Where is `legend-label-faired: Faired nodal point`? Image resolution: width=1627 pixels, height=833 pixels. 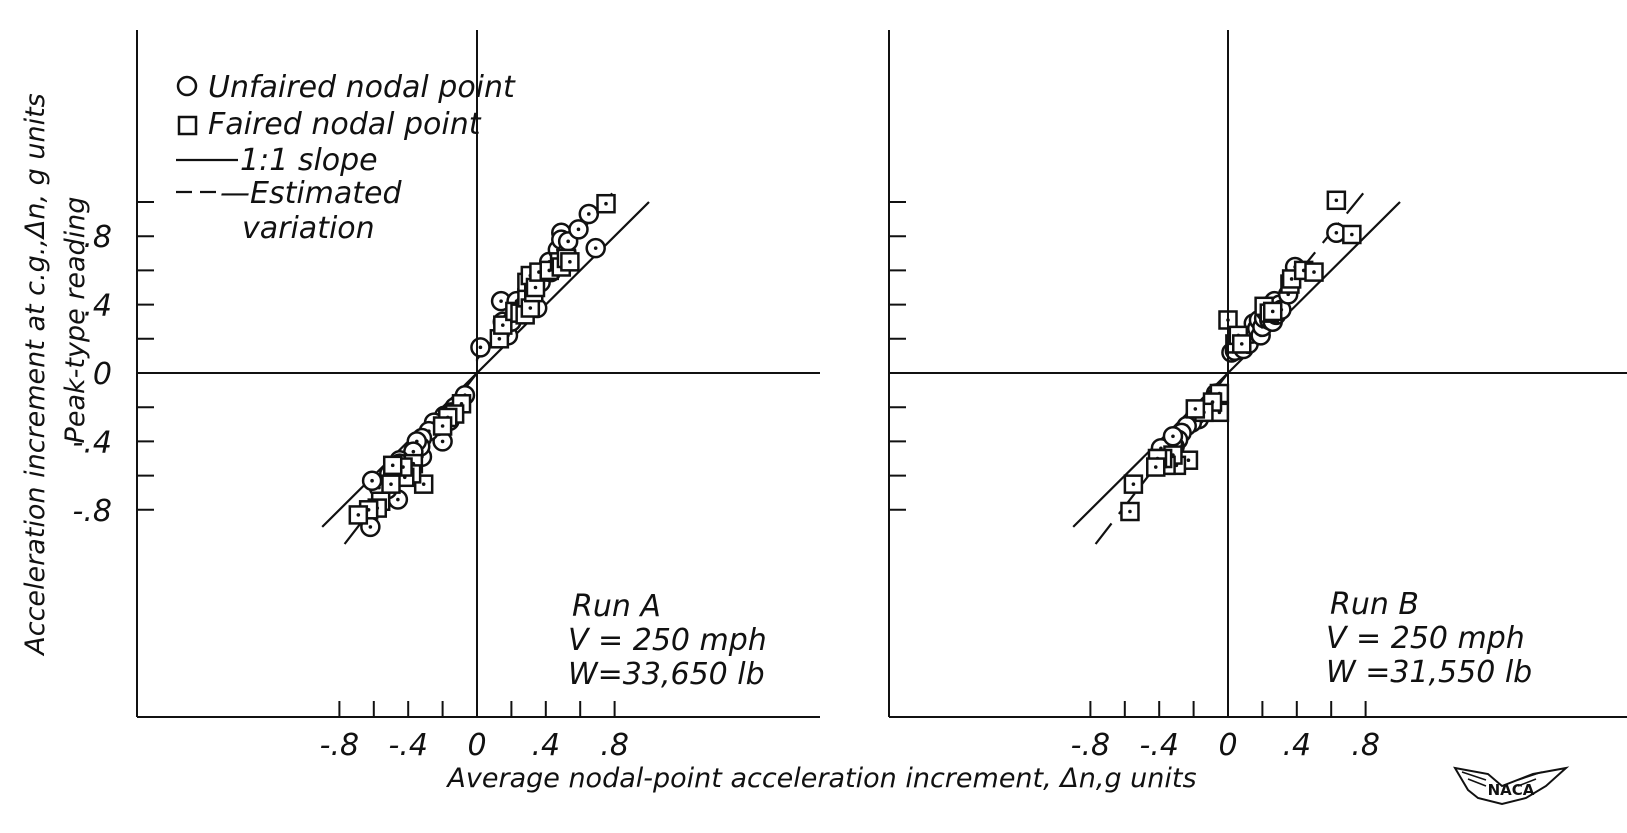
legend-label-faired: Faired nodal point is located at coordinates (345, 124).